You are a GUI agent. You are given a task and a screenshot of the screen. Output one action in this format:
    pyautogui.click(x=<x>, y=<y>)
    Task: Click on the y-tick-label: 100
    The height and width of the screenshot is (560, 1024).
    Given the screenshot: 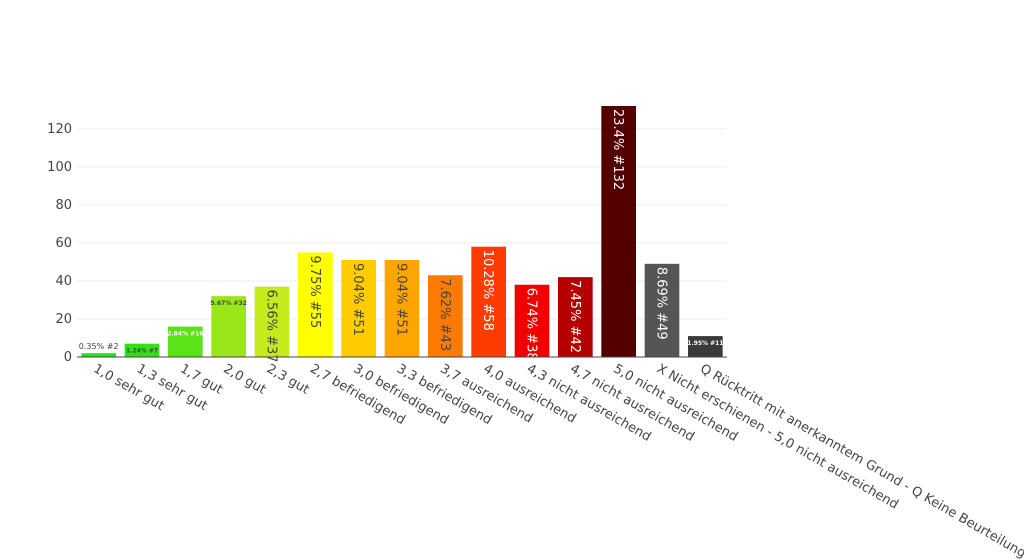 What is the action you would take?
    pyautogui.click(x=59, y=167)
    